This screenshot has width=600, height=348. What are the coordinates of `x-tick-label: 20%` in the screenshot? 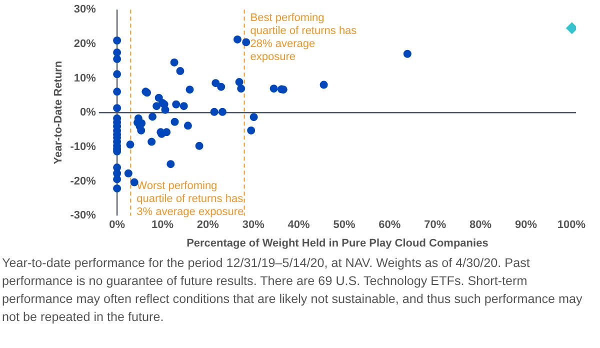 It's located at (208, 225).